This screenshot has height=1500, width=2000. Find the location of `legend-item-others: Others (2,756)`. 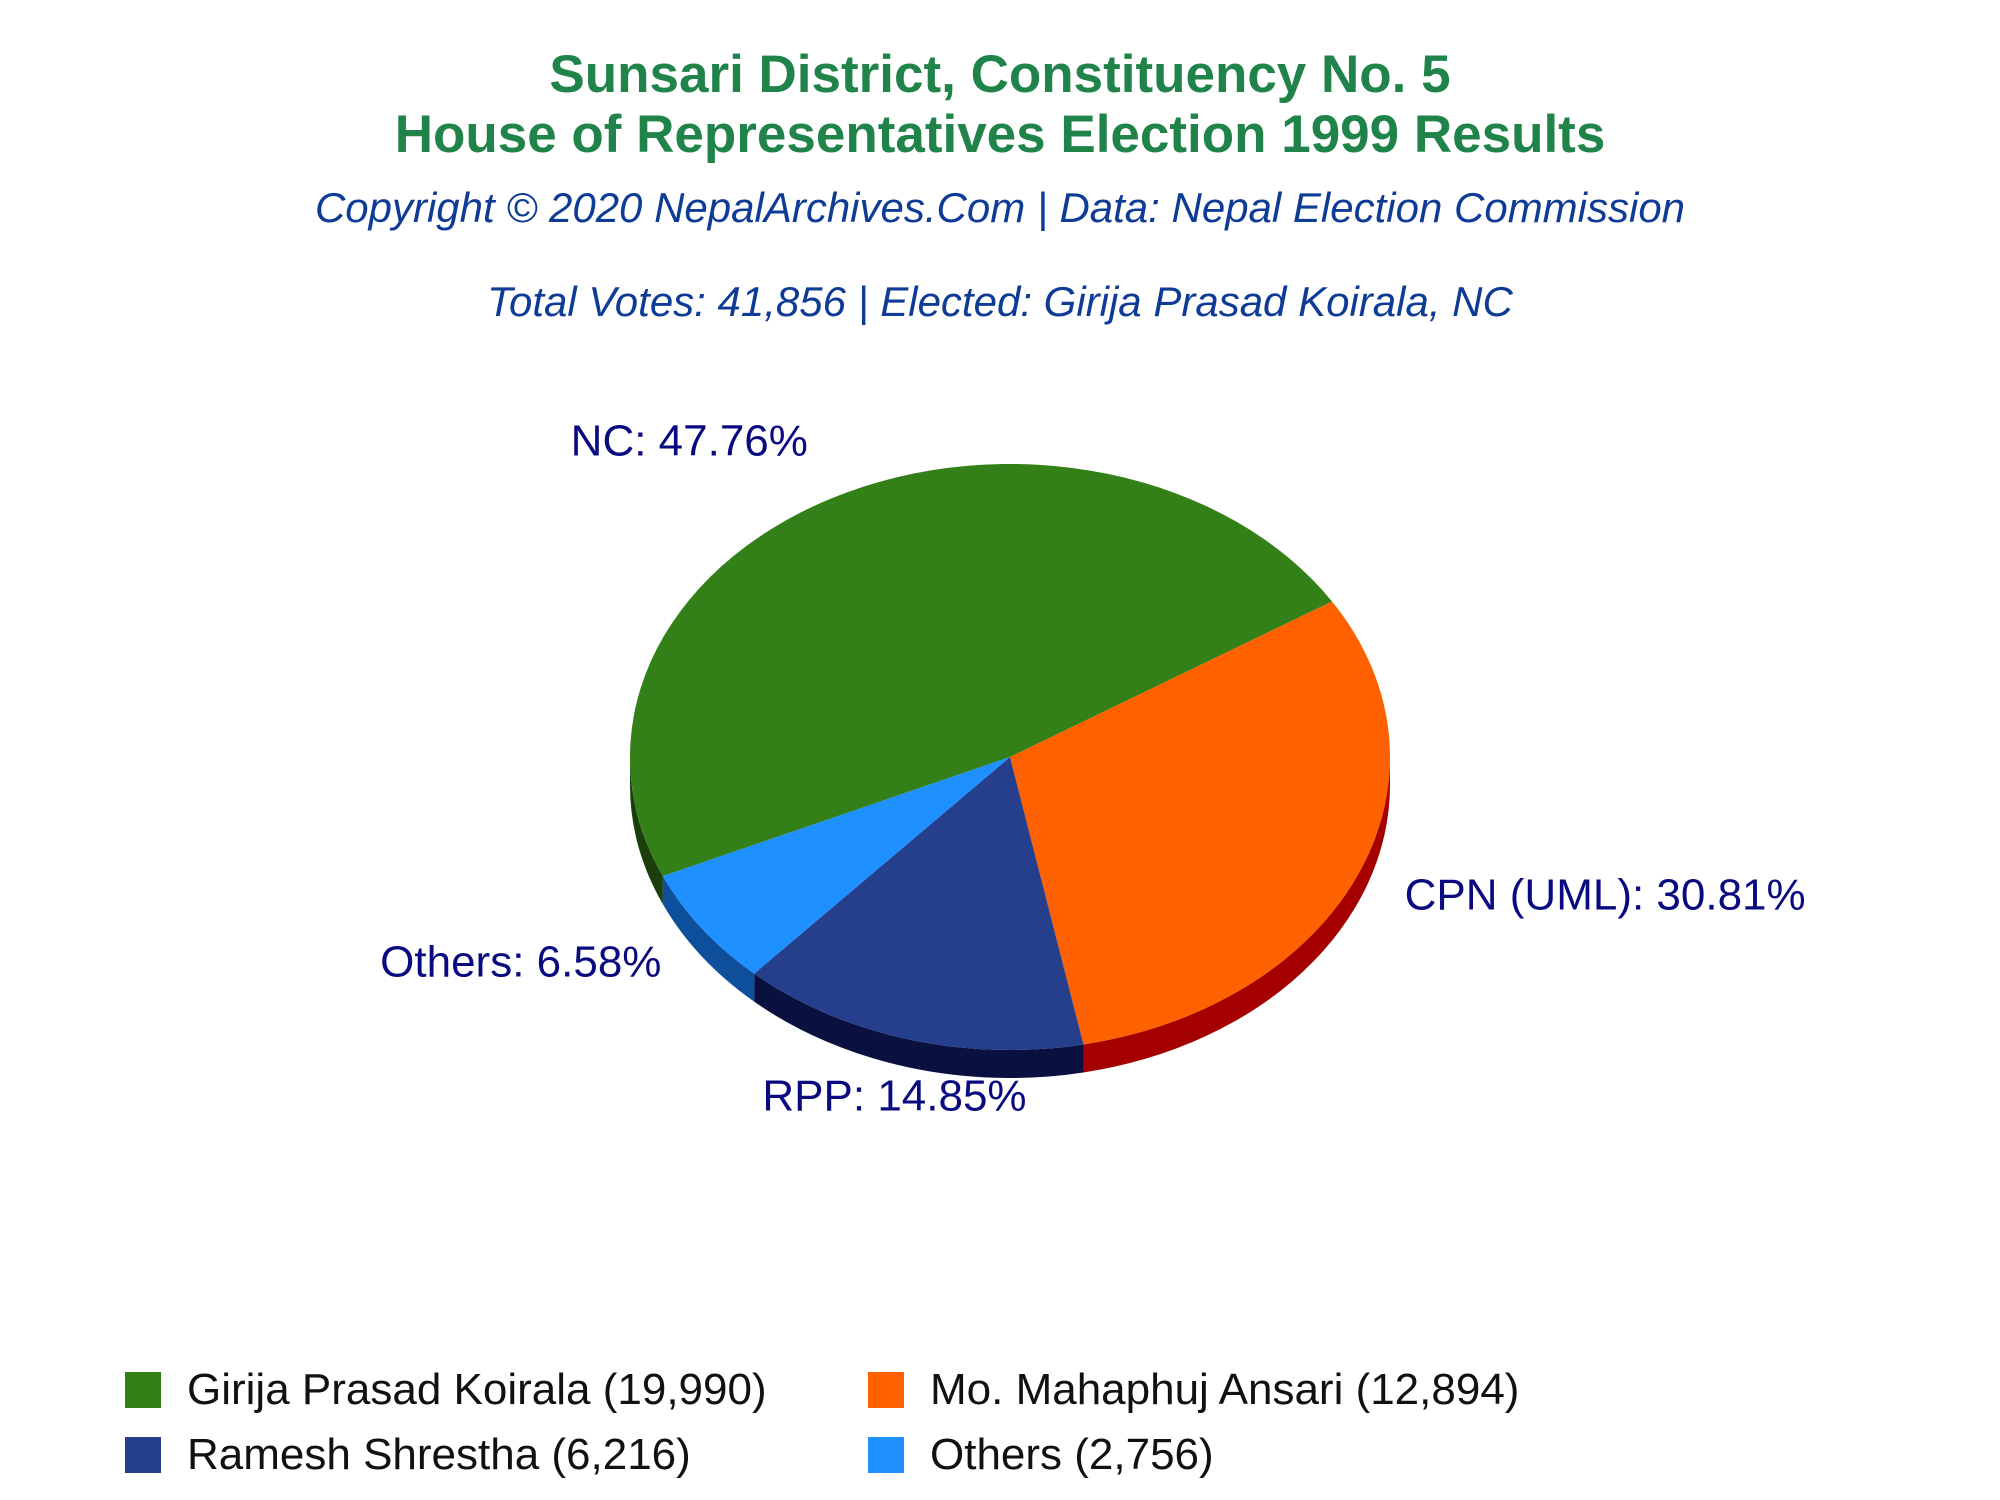

legend-item-others: Others (2,756) is located at coordinates (1041, 1455).